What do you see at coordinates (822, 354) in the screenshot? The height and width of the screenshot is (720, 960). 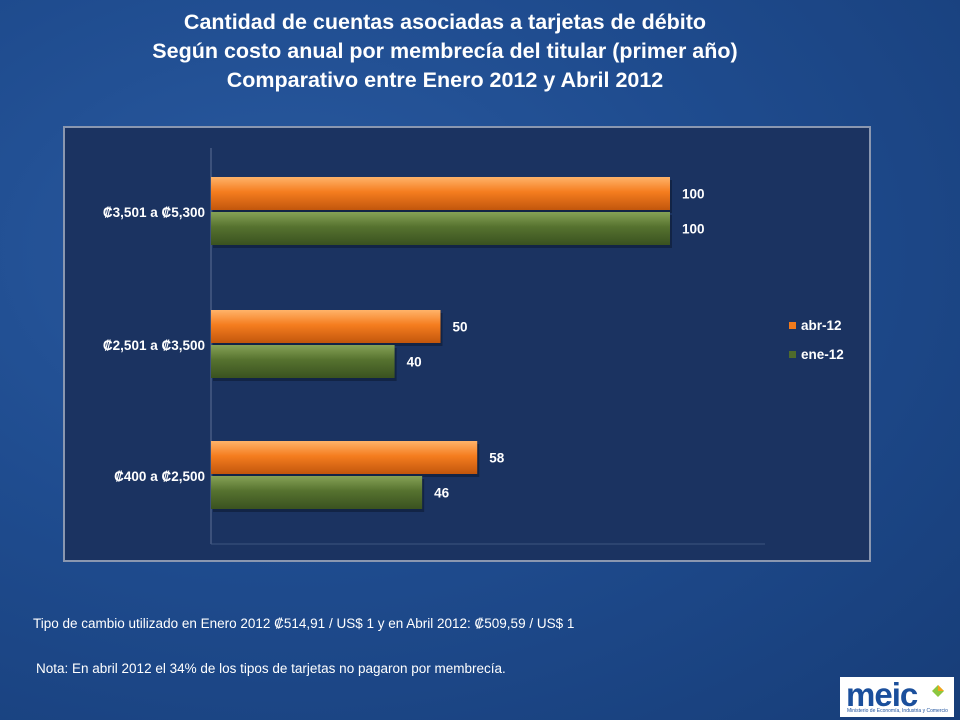 I see `legend-label-ene-12: ene-12` at bounding box center [822, 354].